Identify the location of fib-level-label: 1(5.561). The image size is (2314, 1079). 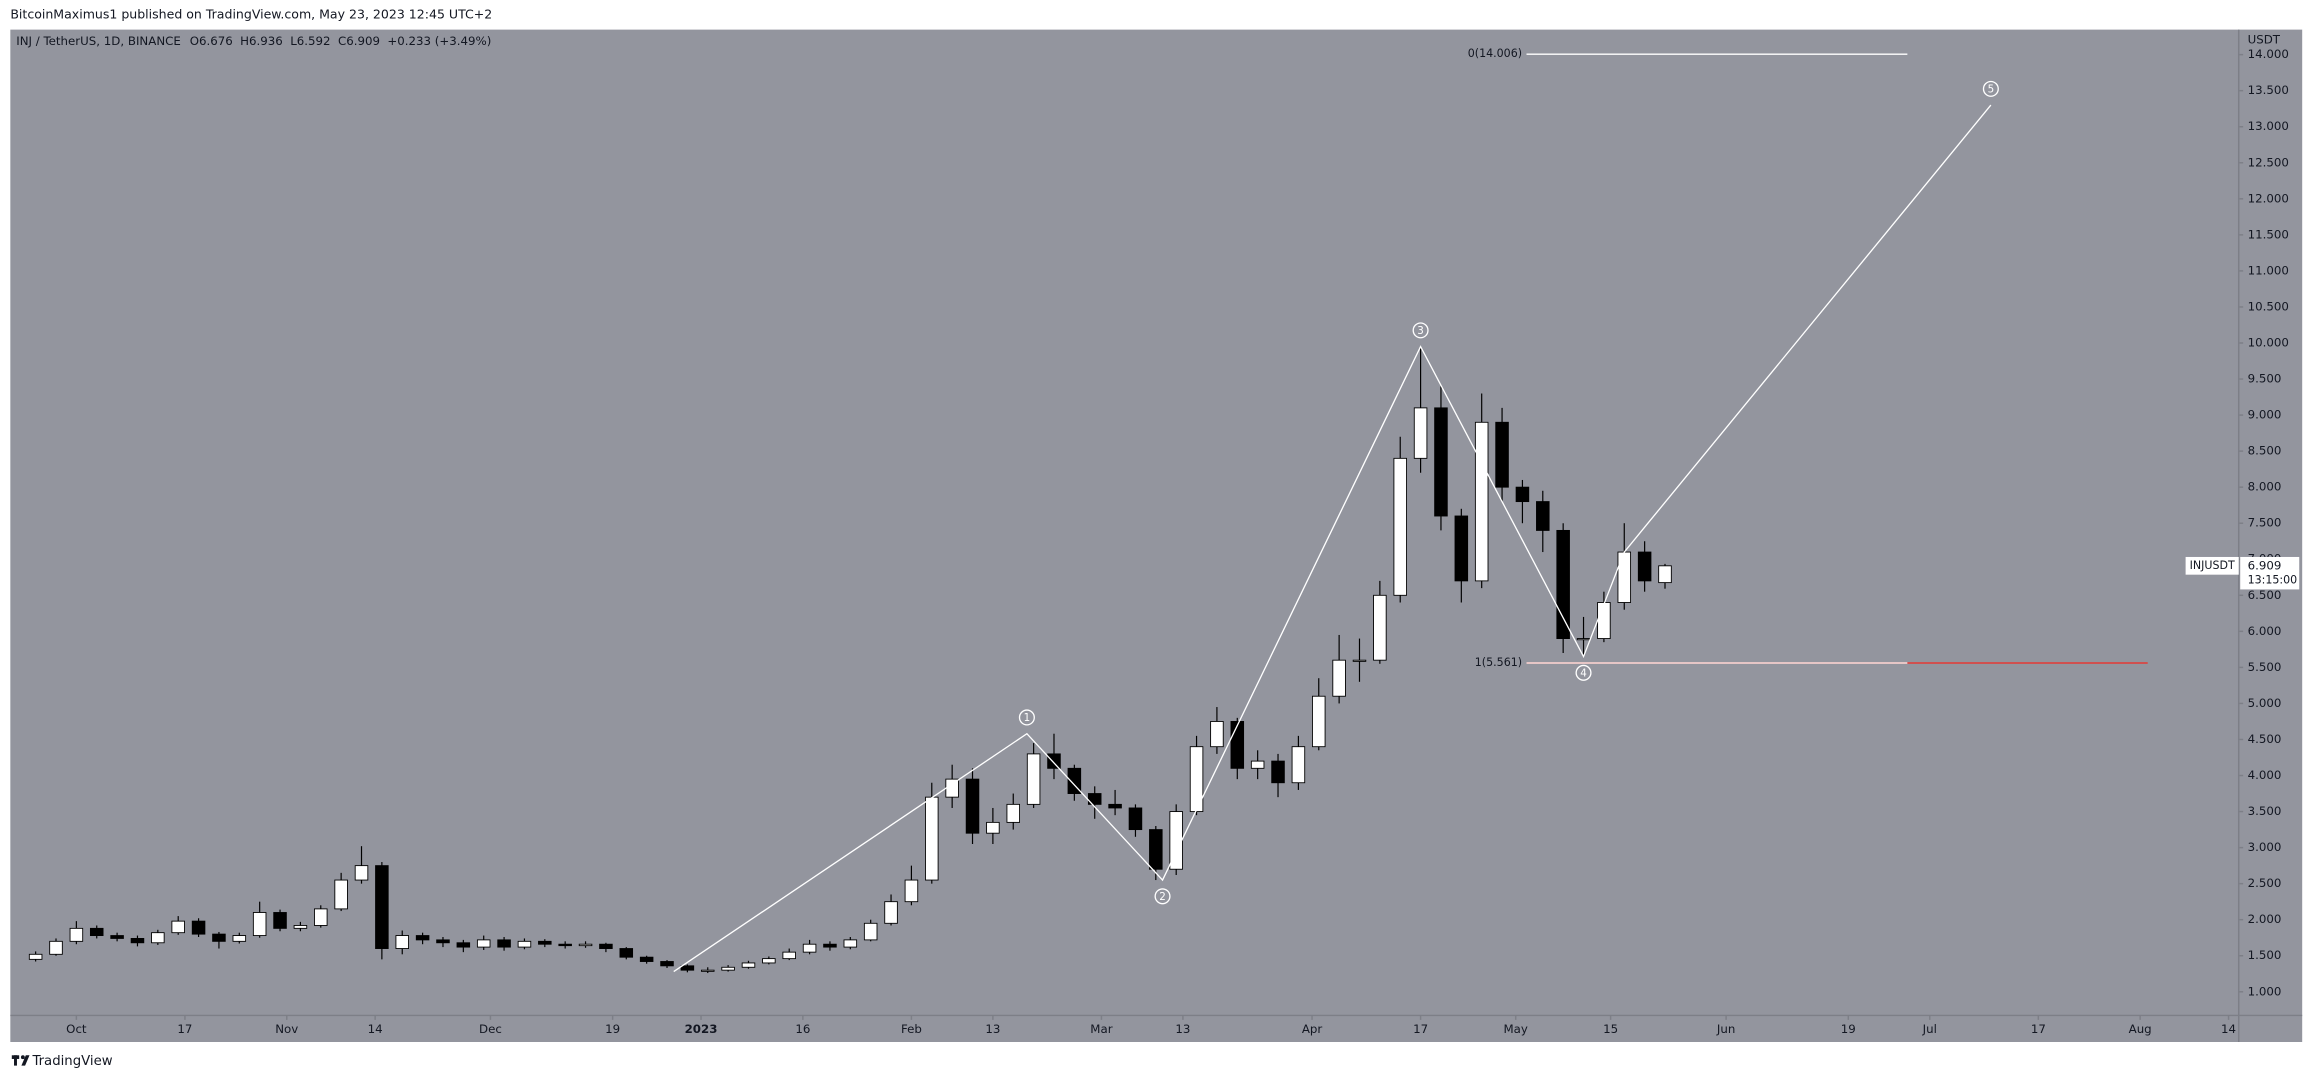
(1498, 662).